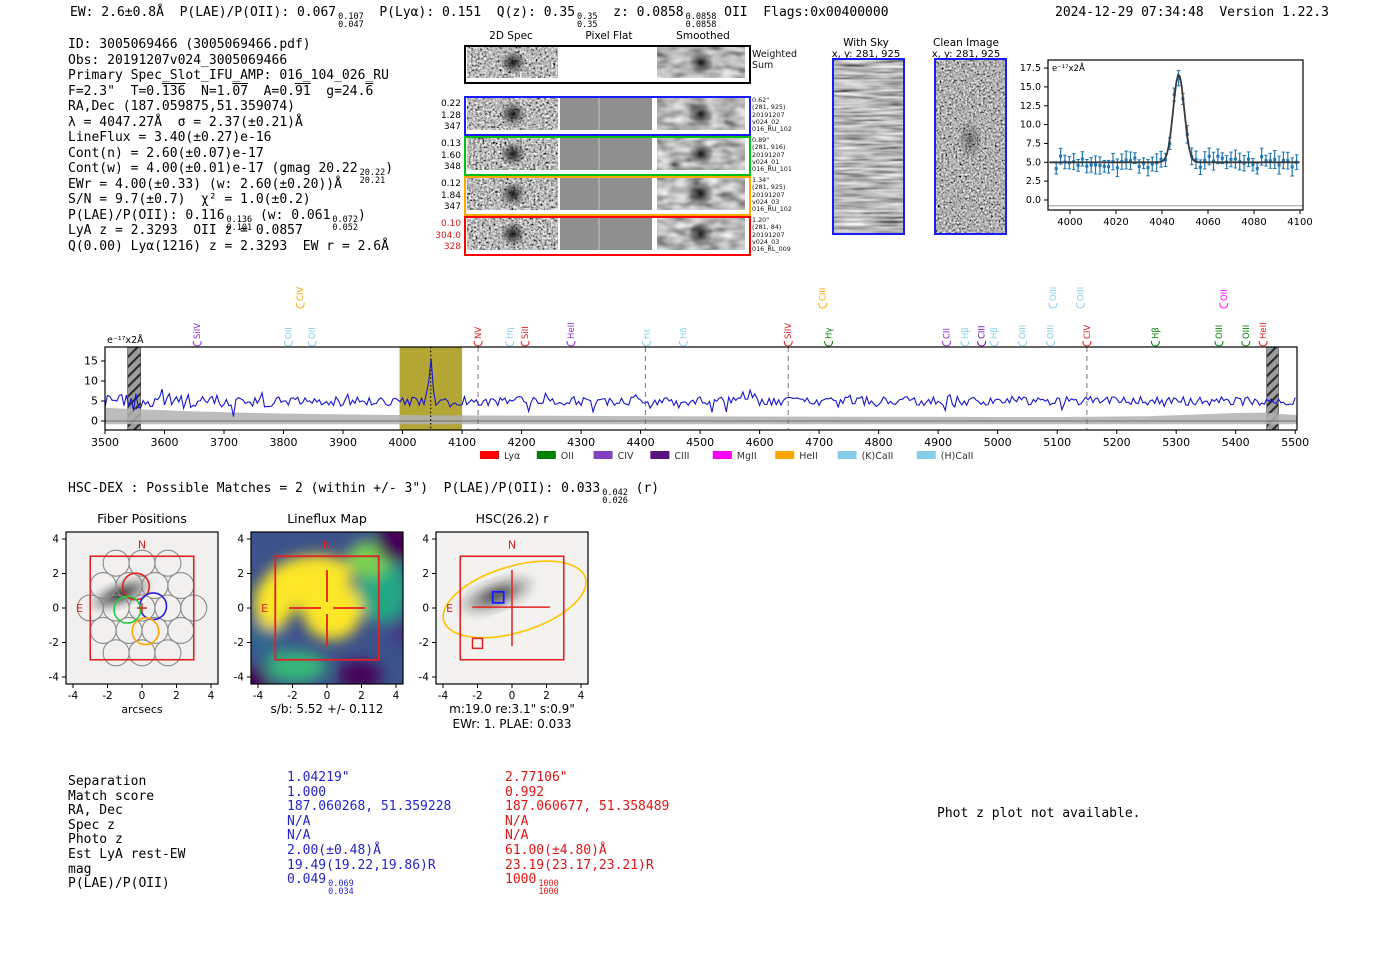 The image size is (1400, 953). What do you see at coordinates (830, 333) in the screenshot?
I see `svg-text: Hγ` at bounding box center [830, 333].